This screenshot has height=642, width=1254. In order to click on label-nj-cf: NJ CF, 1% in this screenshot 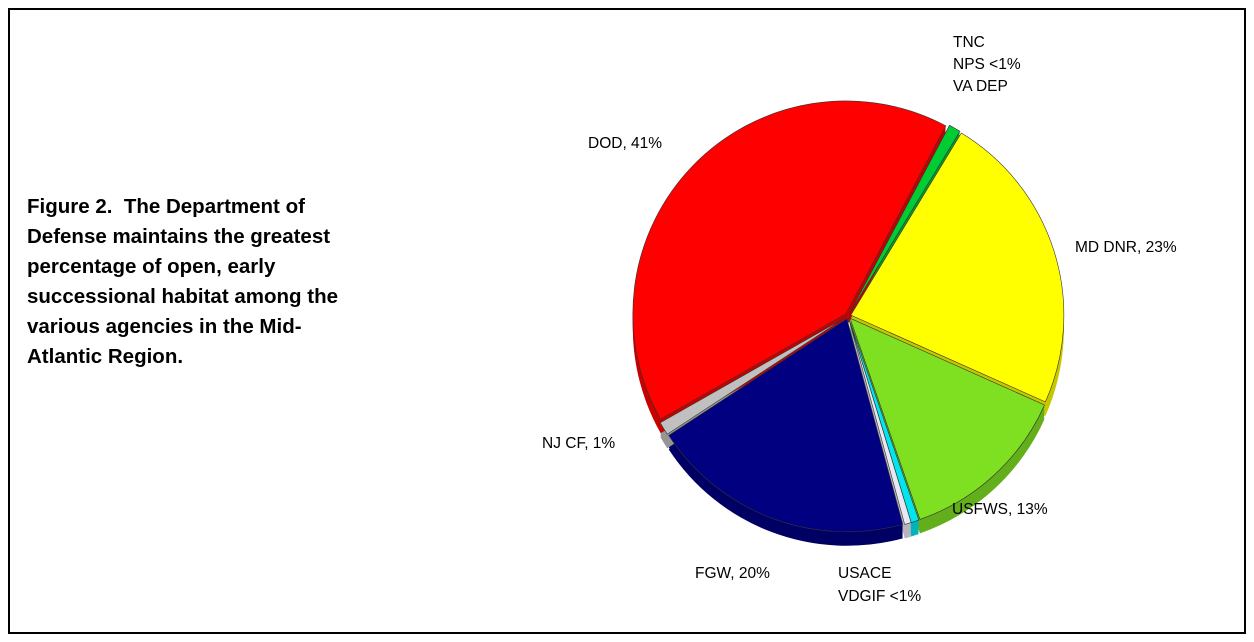, I will do `click(578, 443)`.